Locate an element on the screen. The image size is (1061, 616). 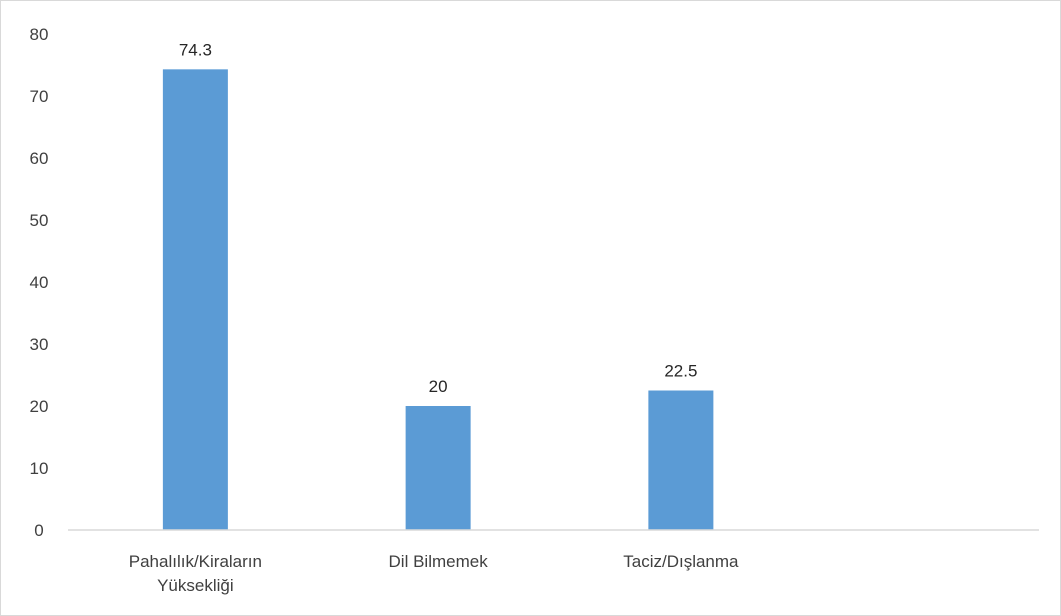
x-tick-label: Dil Bilmemek is located at coordinates (439, 561).